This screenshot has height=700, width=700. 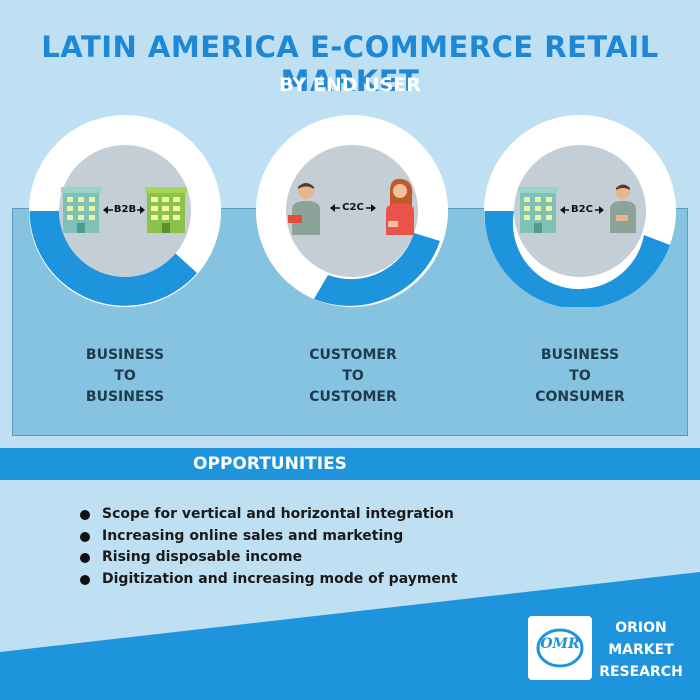 I want to click on brand-name: ORION MARKET RESEARCH, so click(x=641, y=650).